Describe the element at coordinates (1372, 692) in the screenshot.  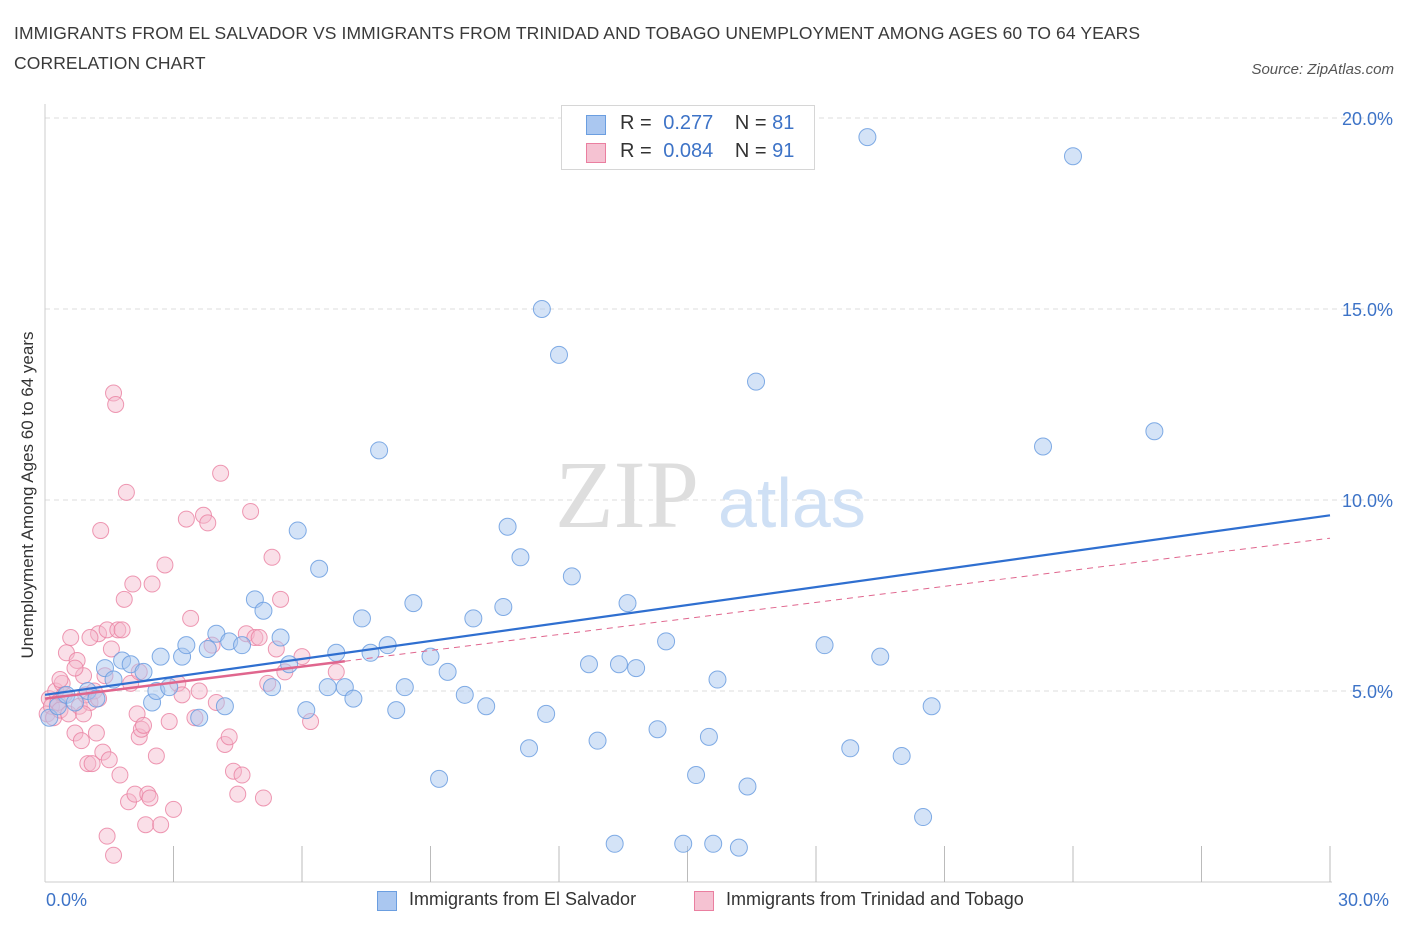
I see `y-tick-label: 5.0%` at that location.